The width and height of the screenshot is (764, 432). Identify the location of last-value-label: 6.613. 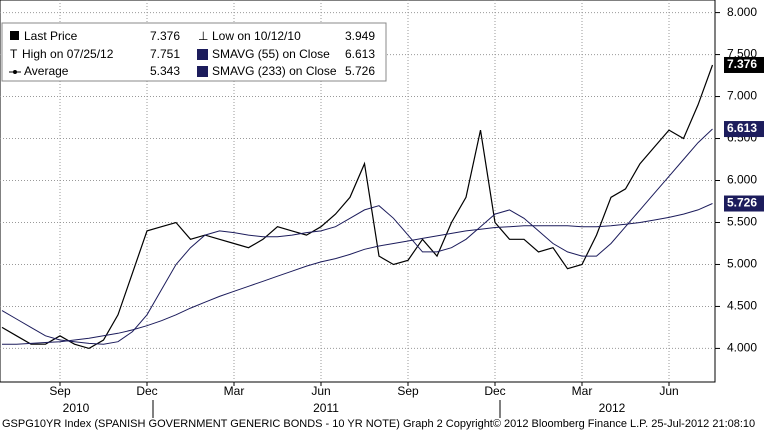
(742, 128).